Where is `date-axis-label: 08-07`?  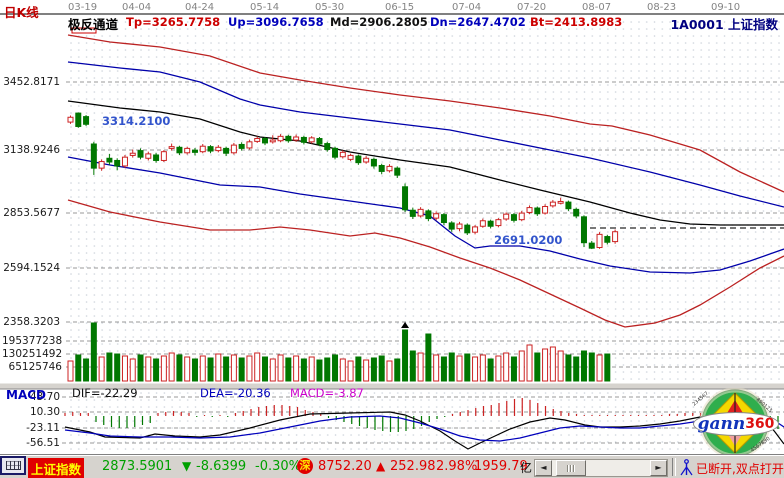
date-axis-label: 08-07 is located at coordinates (597, 7).